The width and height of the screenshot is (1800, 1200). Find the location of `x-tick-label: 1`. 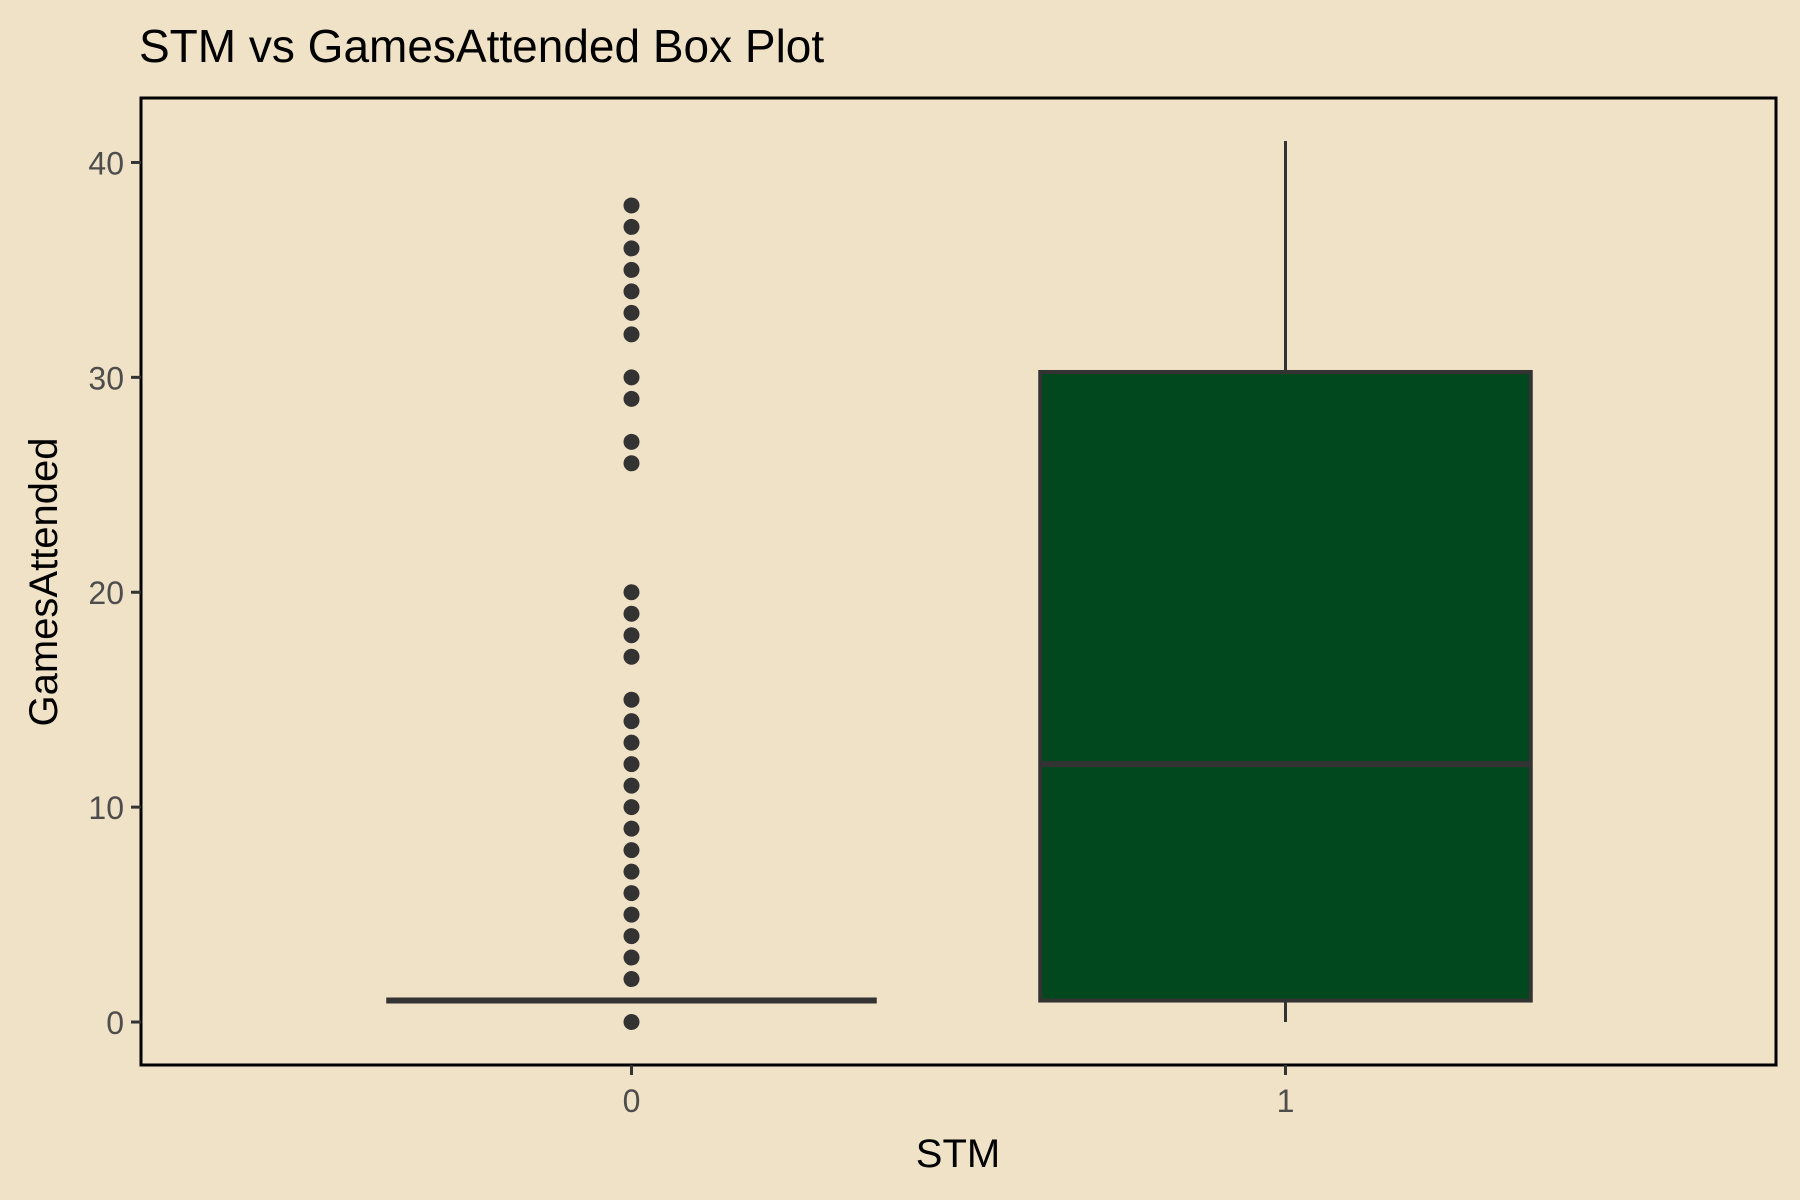

x-tick-label: 1 is located at coordinates (1286, 1101).